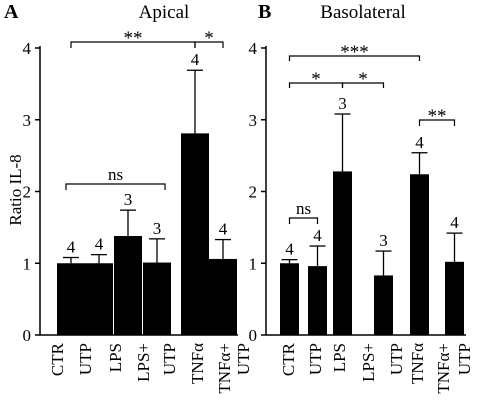 This screenshot has height=408, width=477. What do you see at coordinates (164, 12) in the screenshot?
I see `panel-a-title: Apical` at bounding box center [164, 12].